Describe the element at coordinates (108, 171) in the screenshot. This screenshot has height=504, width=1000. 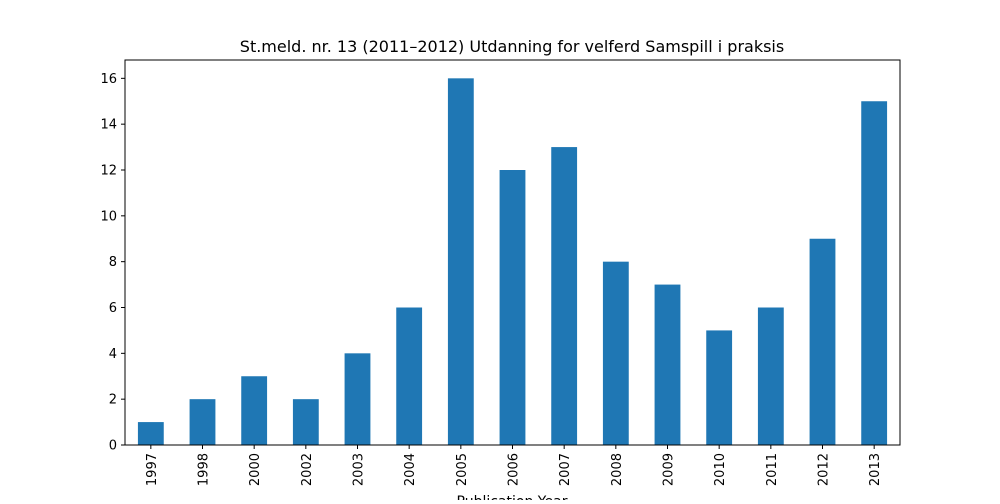
I see `y-tick-label: 12` at that location.